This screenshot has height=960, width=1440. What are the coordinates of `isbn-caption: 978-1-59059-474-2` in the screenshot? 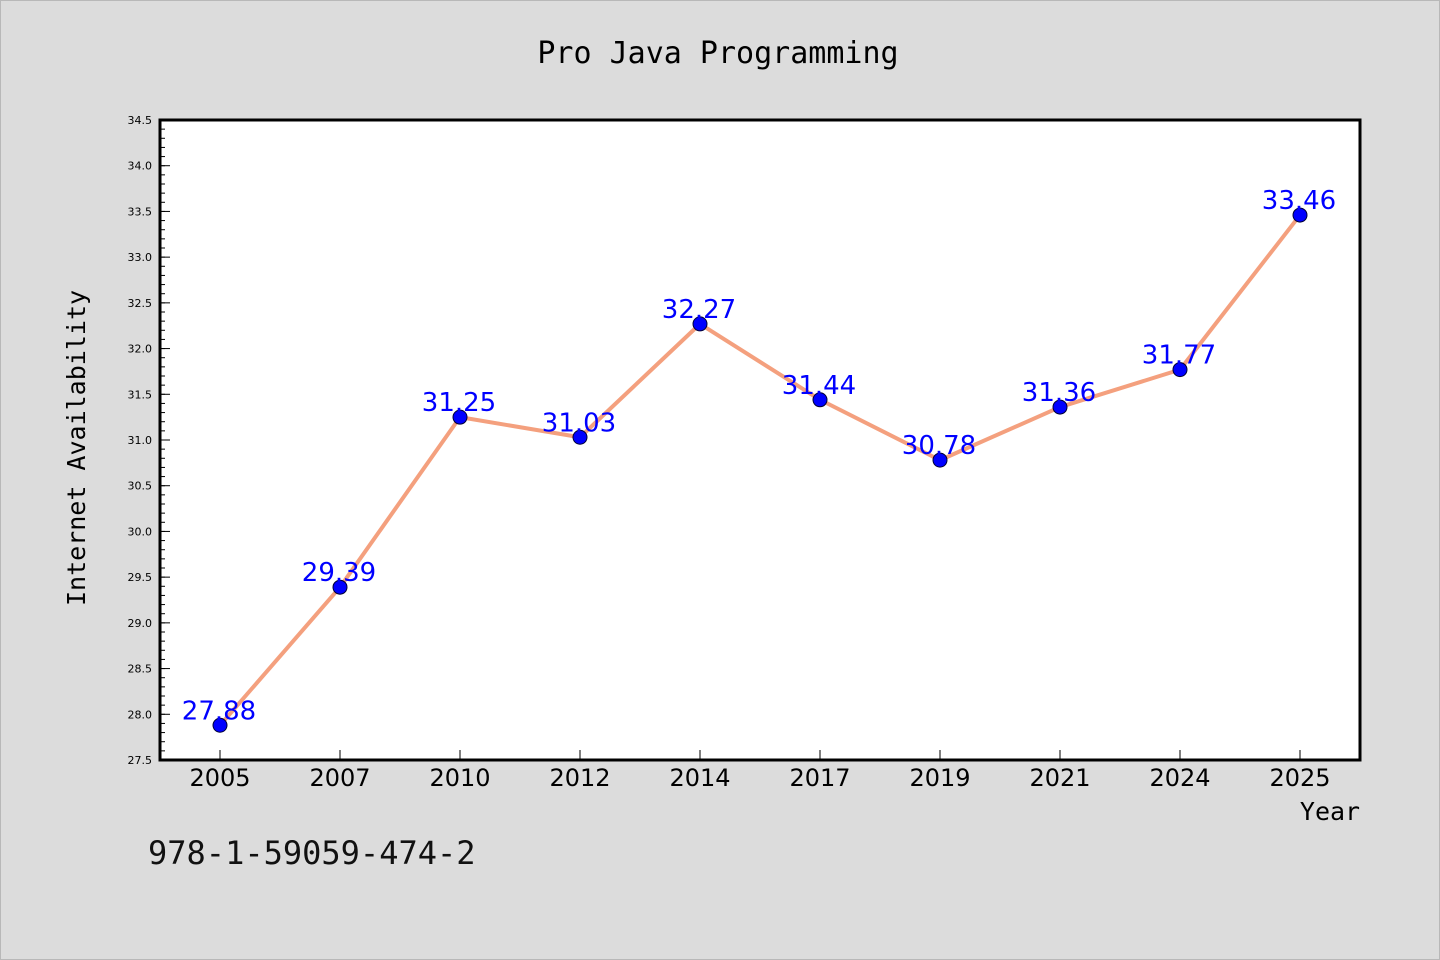 It's located at (312, 853).